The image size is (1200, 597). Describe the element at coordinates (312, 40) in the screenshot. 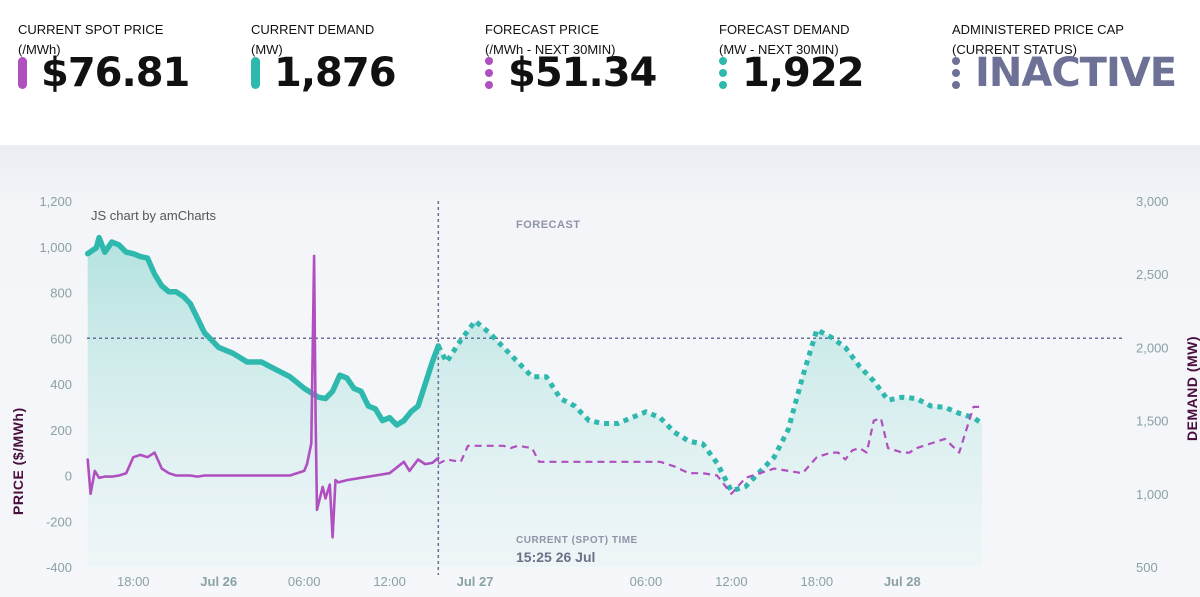

I see `kpi-demand: CURRENT DEMAND (MW)` at that location.